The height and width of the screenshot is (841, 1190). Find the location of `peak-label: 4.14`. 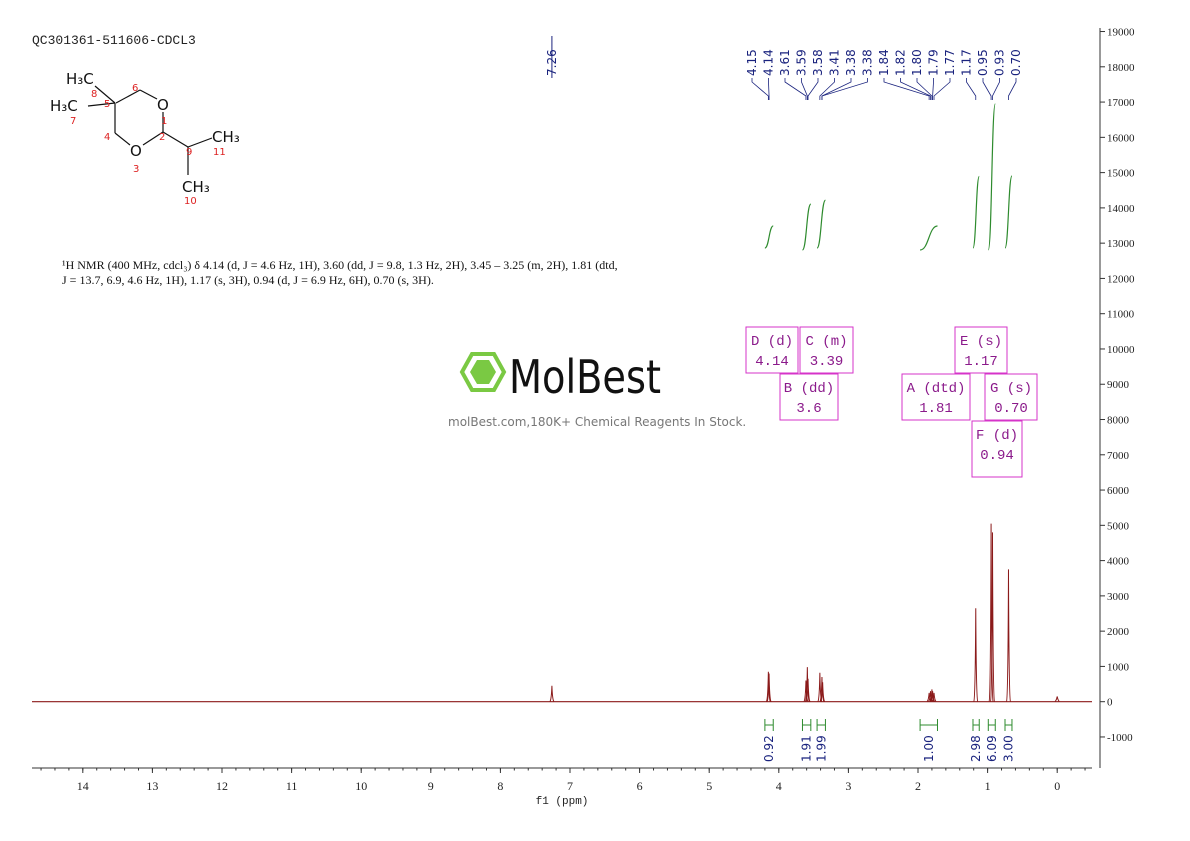

peak-label: 4.14 is located at coordinates (769, 62).